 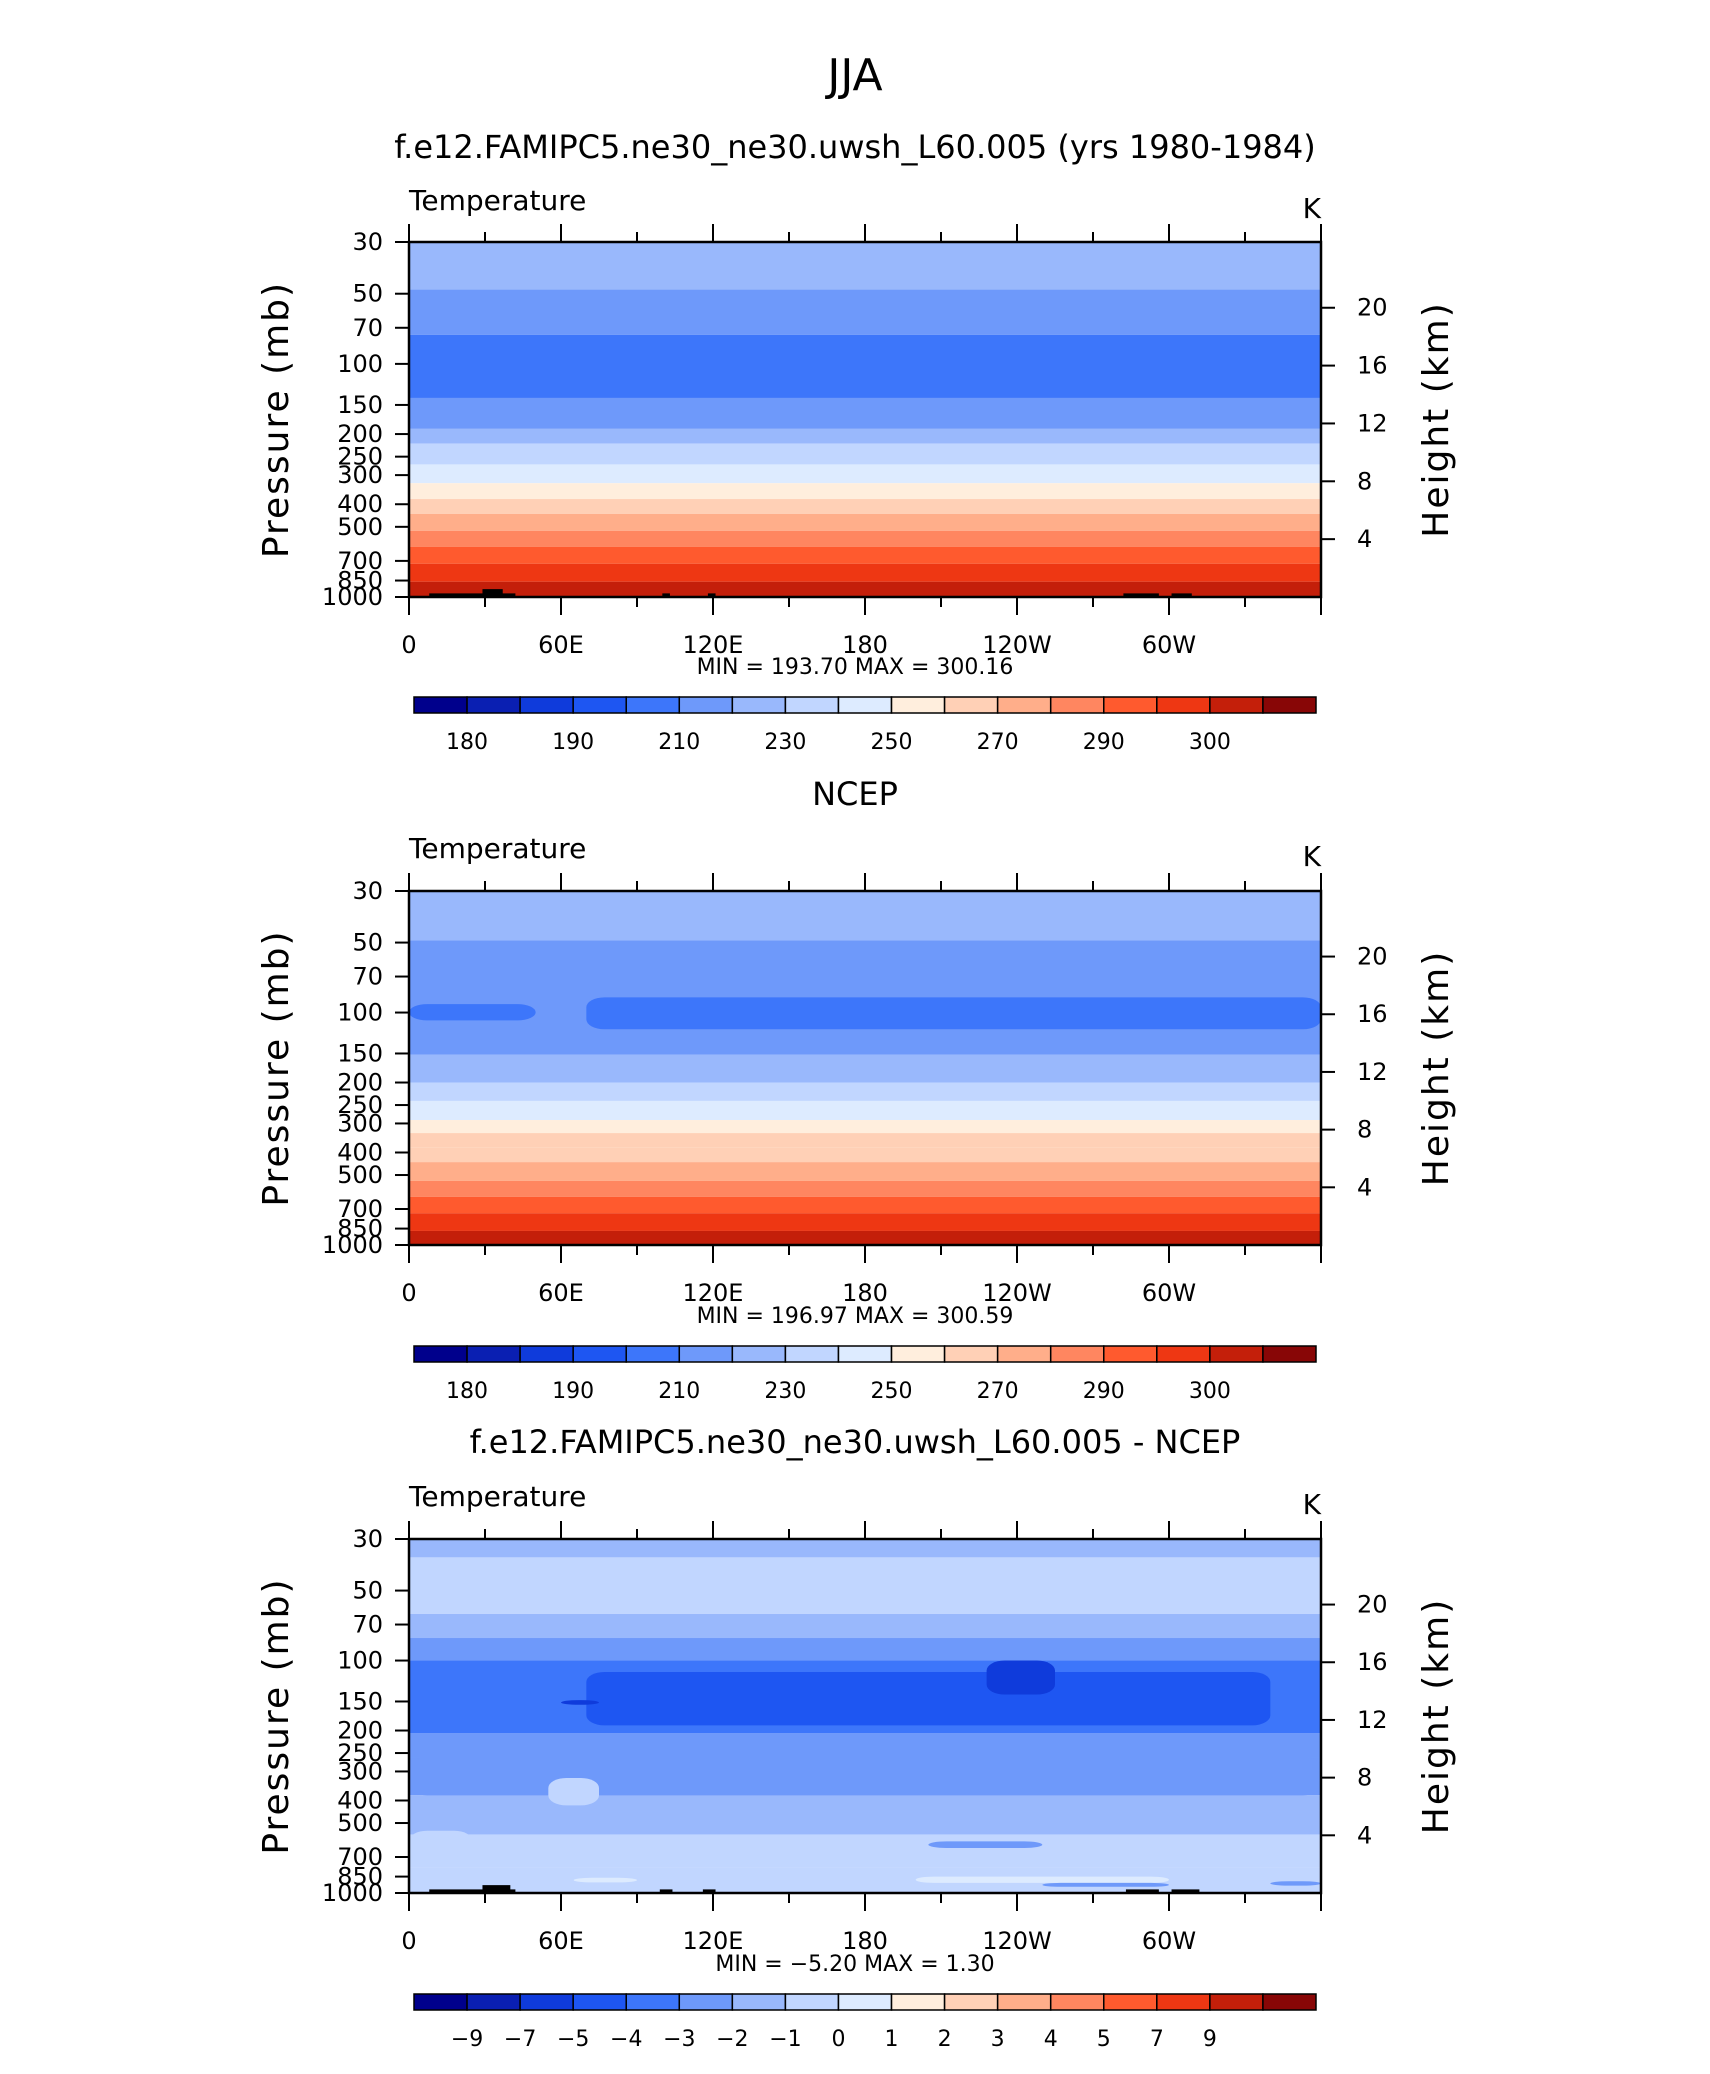 What do you see at coordinates (998, 742) in the screenshot?
I see `colorbar-label: 270` at bounding box center [998, 742].